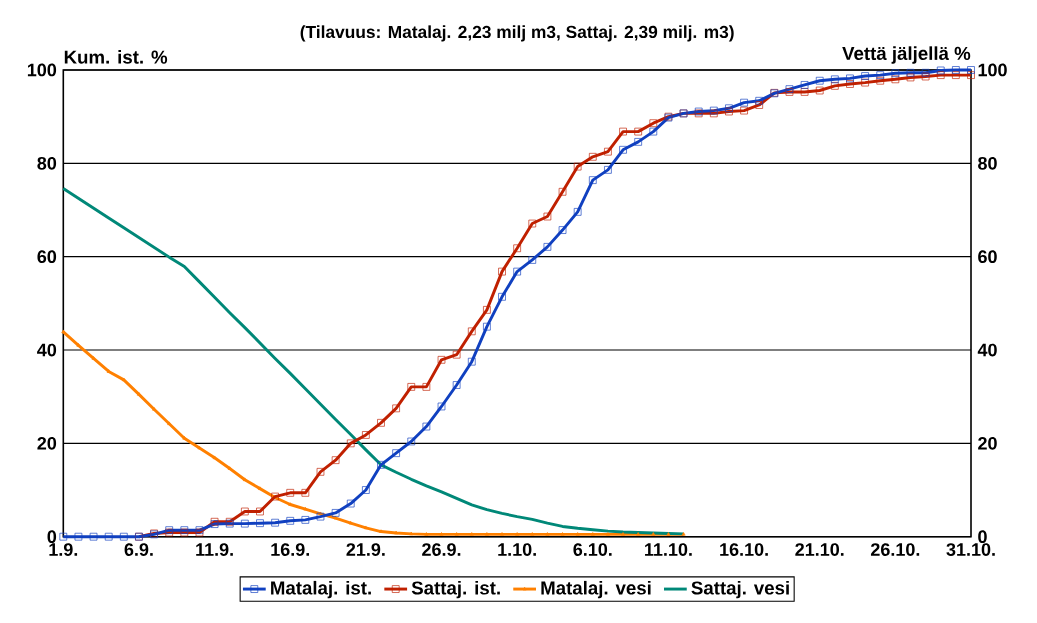 This screenshot has height=623, width=1037. Describe the element at coordinates (982, 537) in the screenshot. I see `y2-tick-label: 0` at that location.